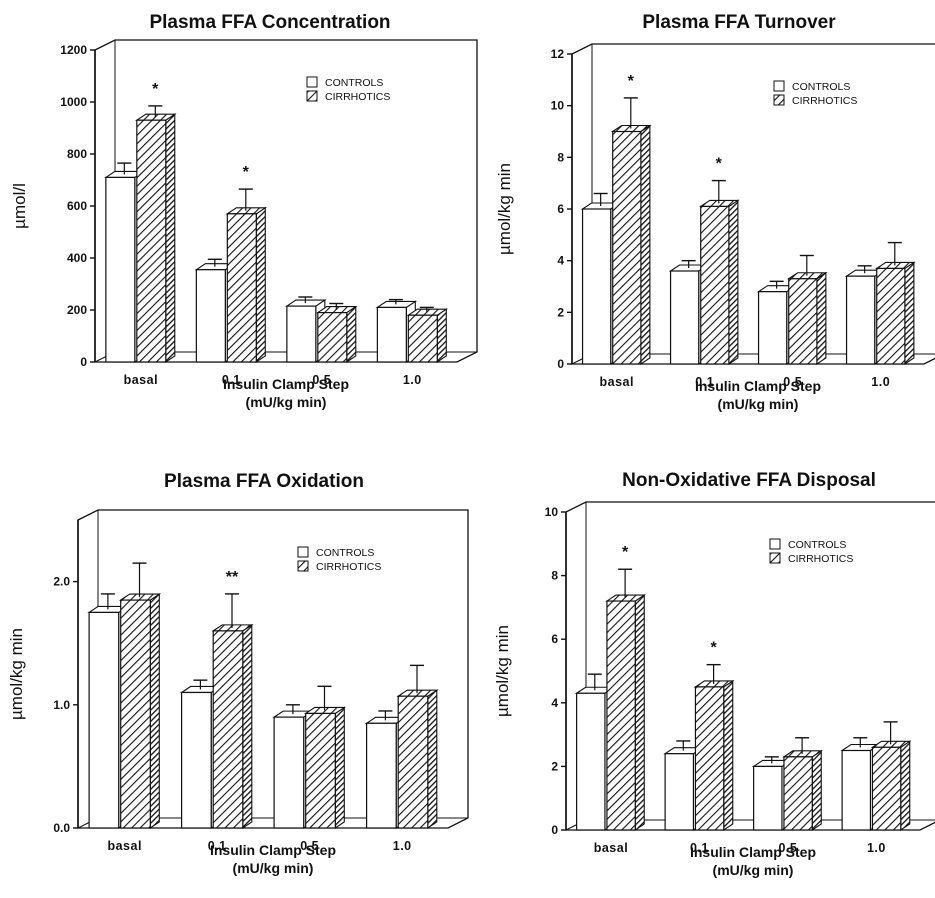 Image resolution: width=935 pixels, height=898 pixels. I want to click on category-label: 0.5, so click(792, 382).